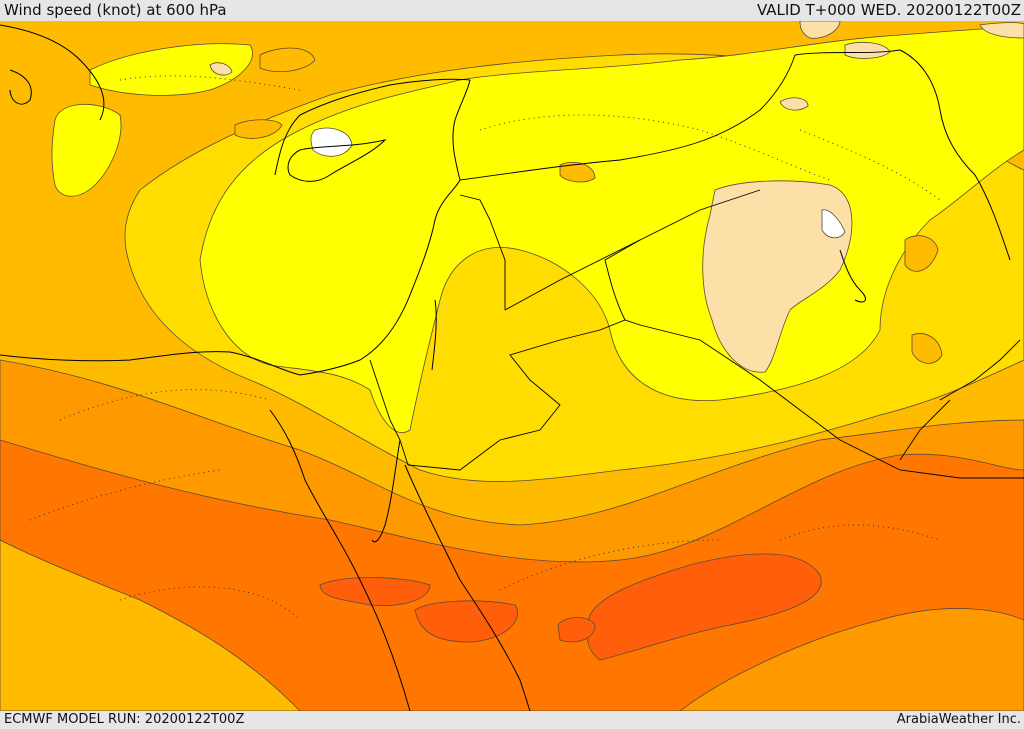 Image resolution: width=1024 pixels, height=729 pixels. What do you see at coordinates (86, 150) in the screenshot?
I see `wind-patch-moderate-low-west` at bounding box center [86, 150].